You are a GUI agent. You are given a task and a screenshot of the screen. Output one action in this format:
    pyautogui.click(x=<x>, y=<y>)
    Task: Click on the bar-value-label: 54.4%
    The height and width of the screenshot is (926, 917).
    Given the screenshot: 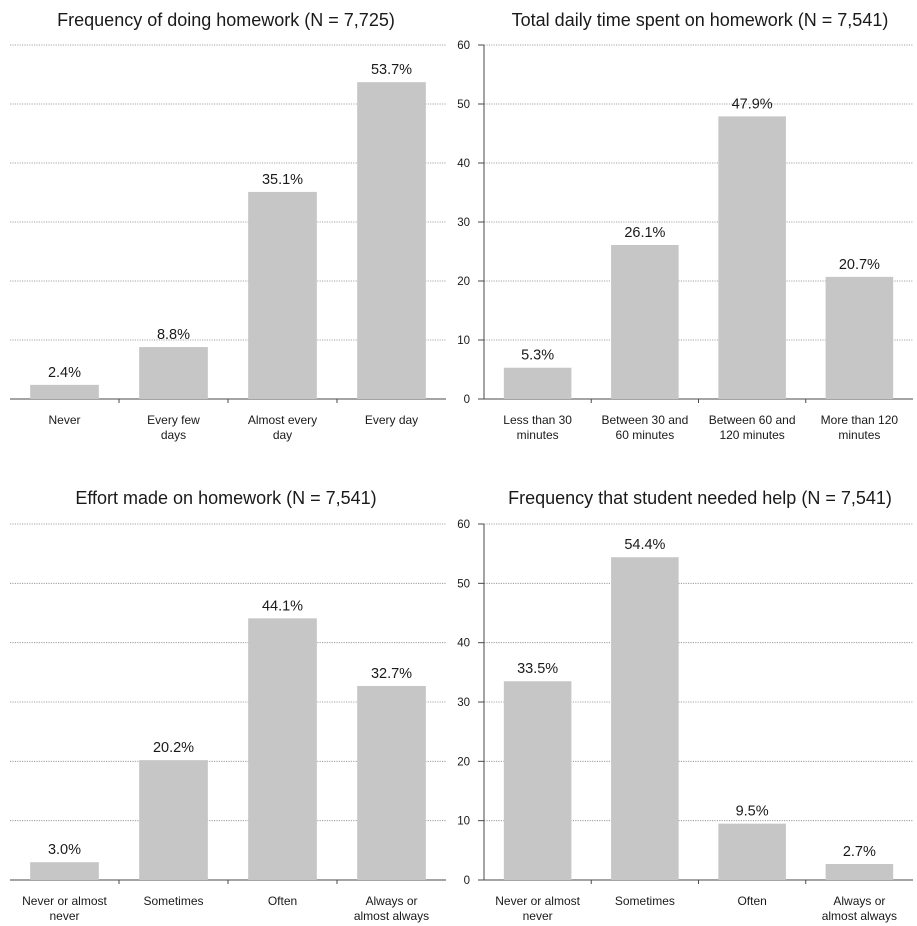 What is the action you would take?
    pyautogui.click(x=644, y=545)
    